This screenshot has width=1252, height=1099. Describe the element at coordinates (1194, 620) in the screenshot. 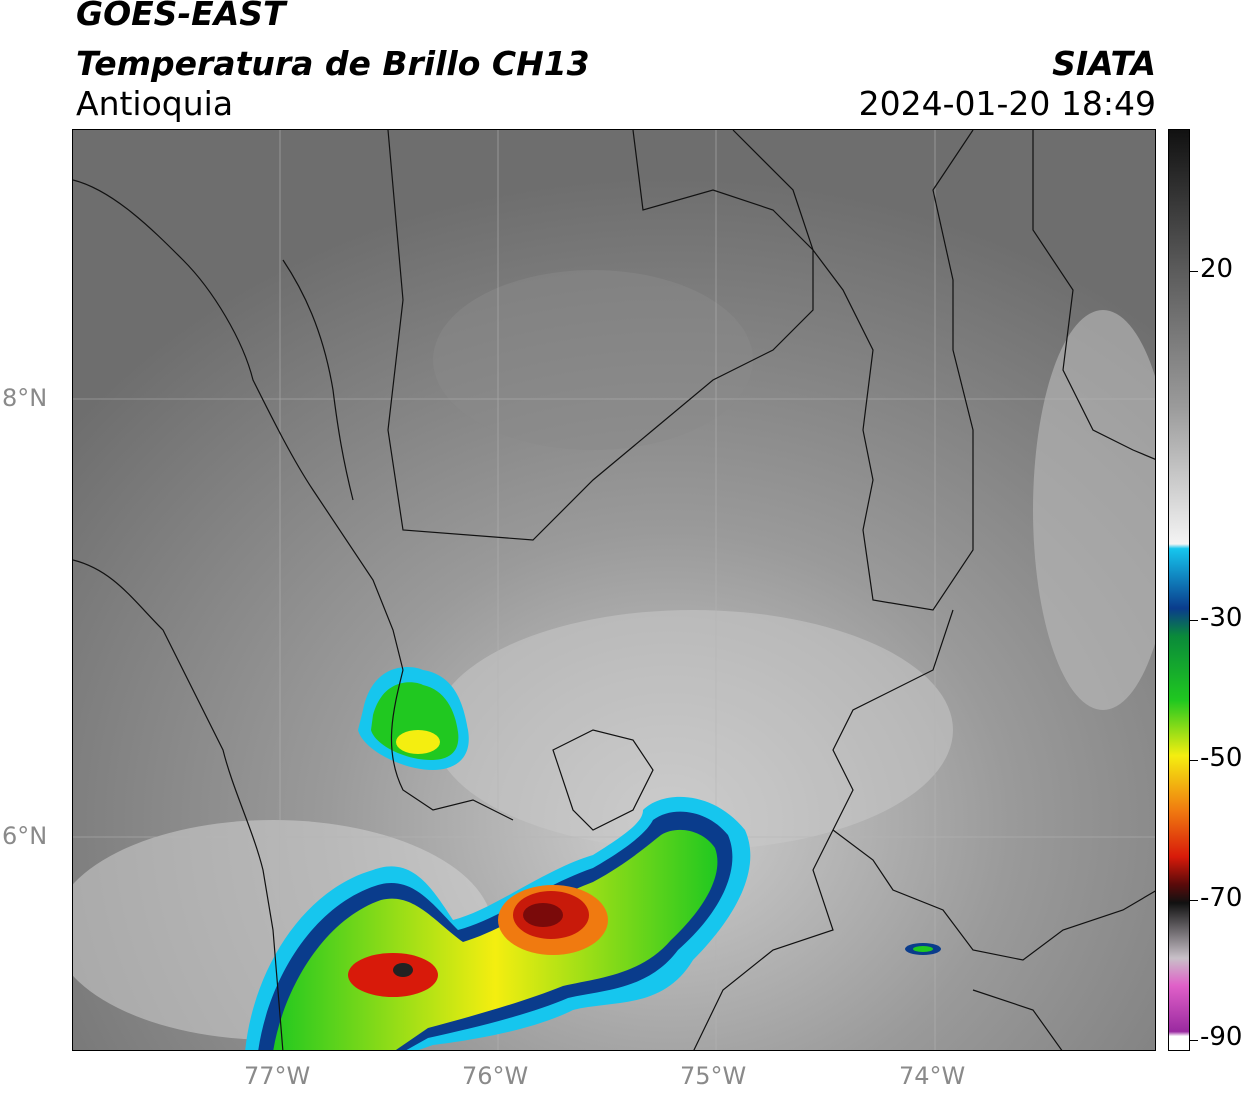

I see `colorbar-tick-m30` at that location.